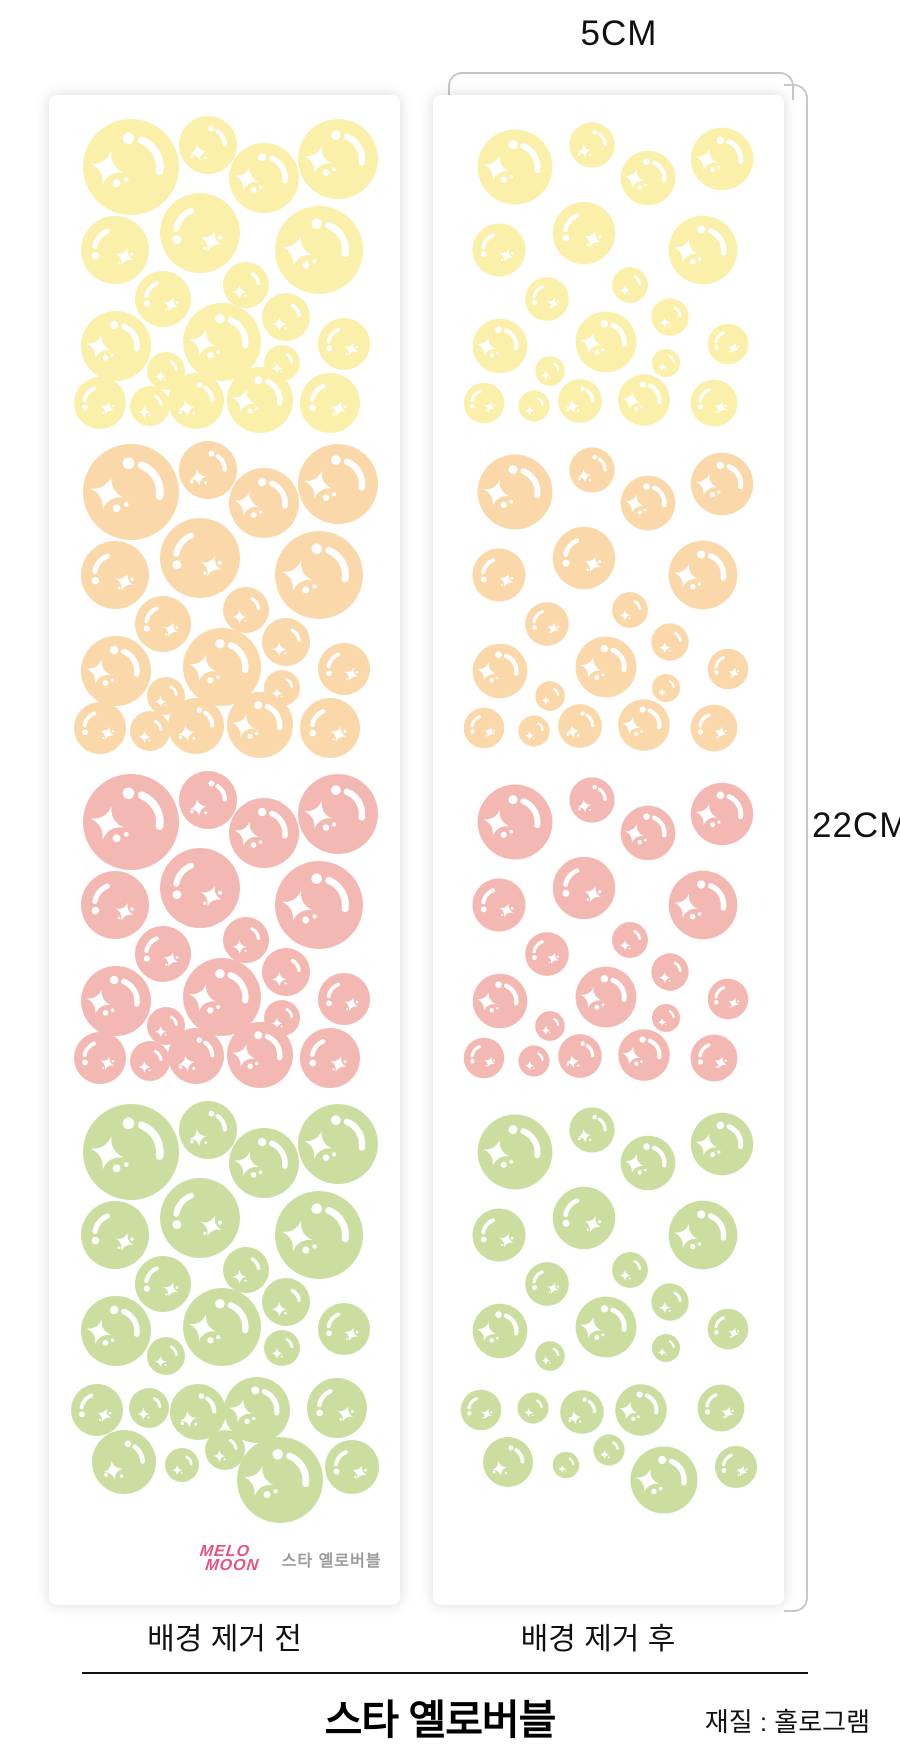 Image resolution: width=900 pixels, height=1763 pixels. I want to click on caption-before-removal: 배경 제거 전, so click(224, 1639).